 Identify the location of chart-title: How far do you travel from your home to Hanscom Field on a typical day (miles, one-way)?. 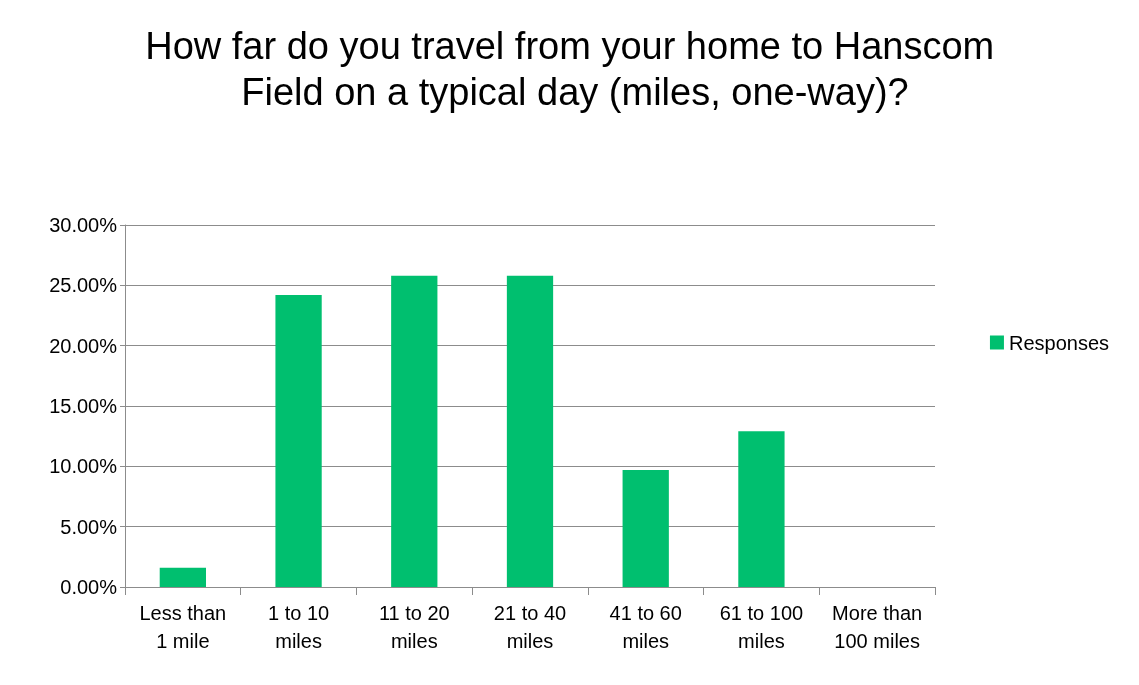
(575, 69).